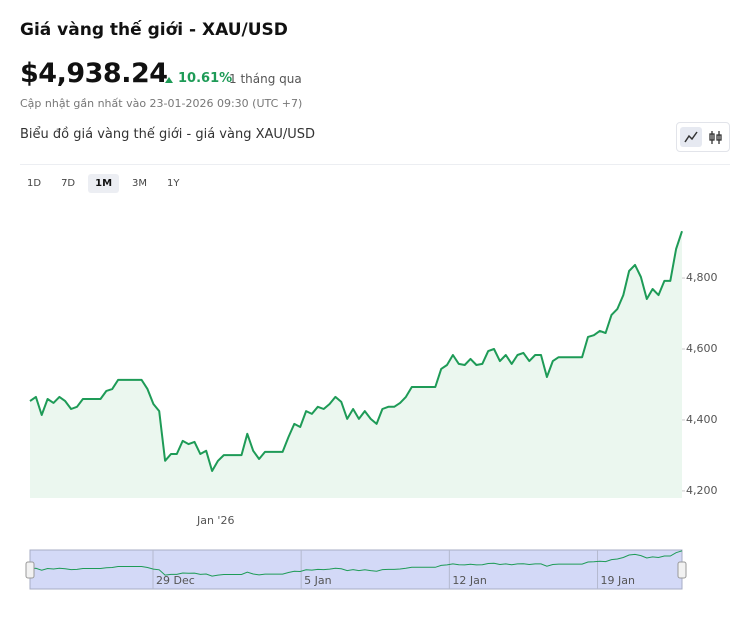  What do you see at coordinates (317, 580) in the screenshot?
I see `navigator-label: 5 Jan` at bounding box center [317, 580].